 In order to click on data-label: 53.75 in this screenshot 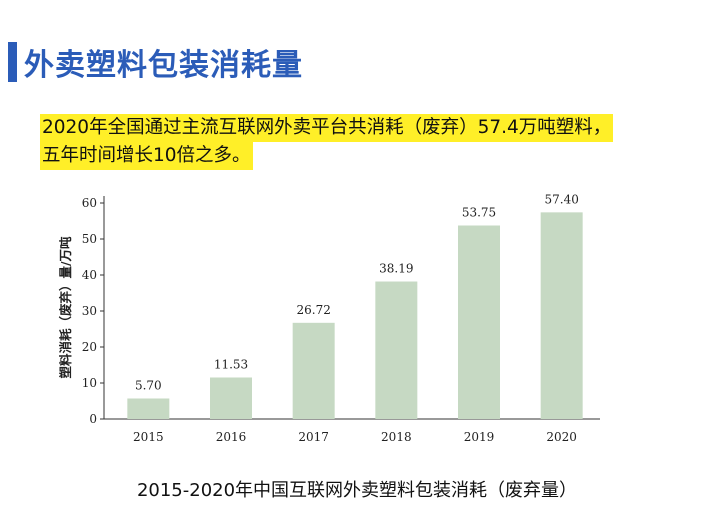, I will do `click(479, 213)`.